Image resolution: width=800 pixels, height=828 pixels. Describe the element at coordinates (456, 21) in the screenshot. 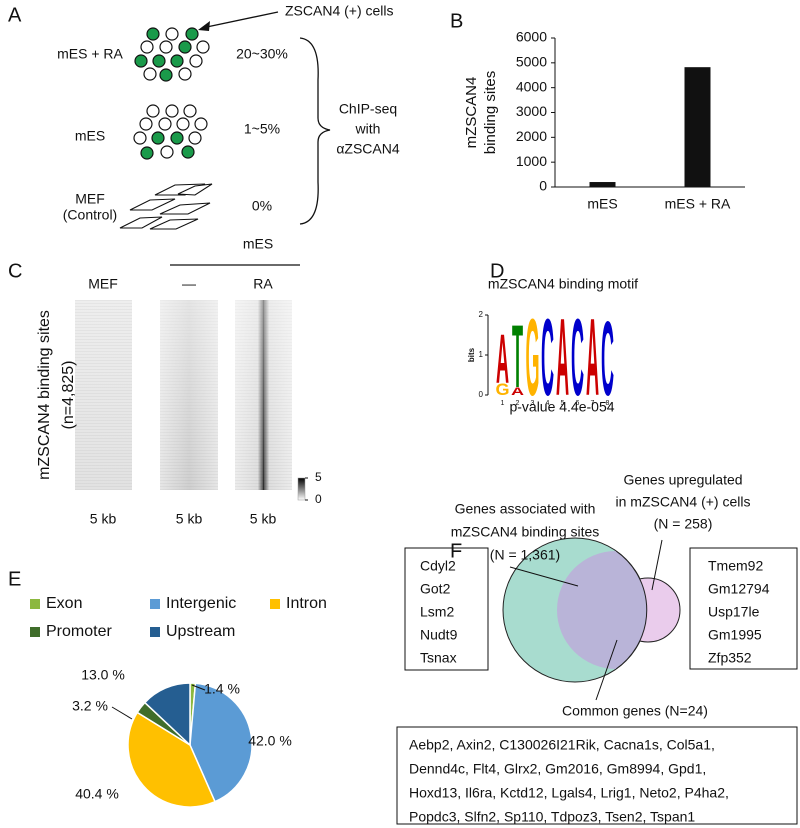

I see `panel-label: B` at that location.